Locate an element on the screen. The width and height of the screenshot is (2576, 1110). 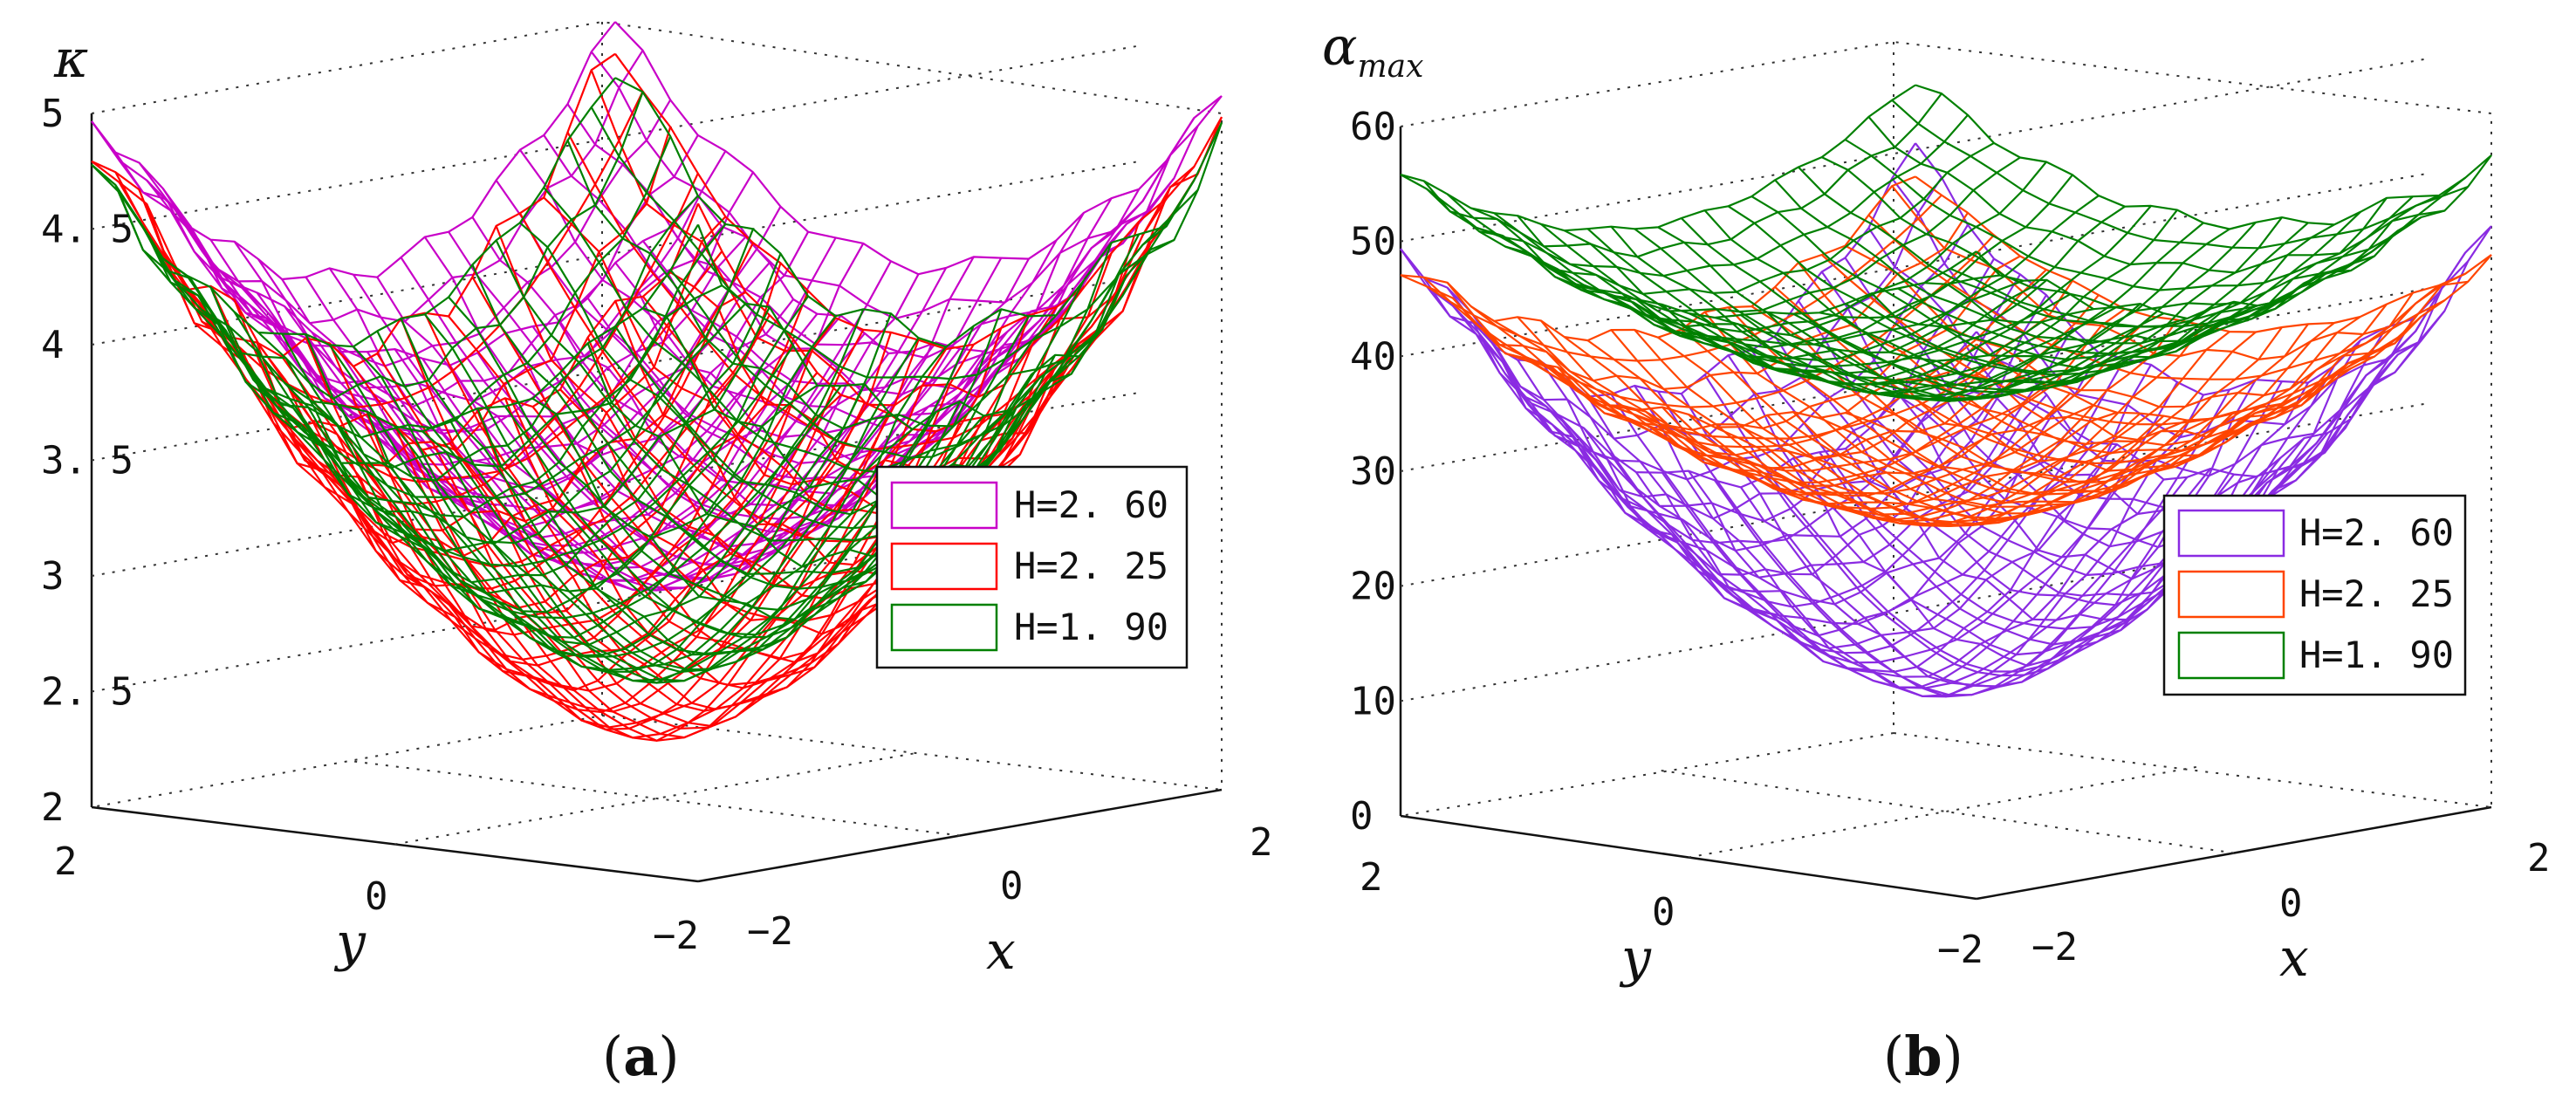
panel-a-z-label: κ is located at coordinates (70, 59).